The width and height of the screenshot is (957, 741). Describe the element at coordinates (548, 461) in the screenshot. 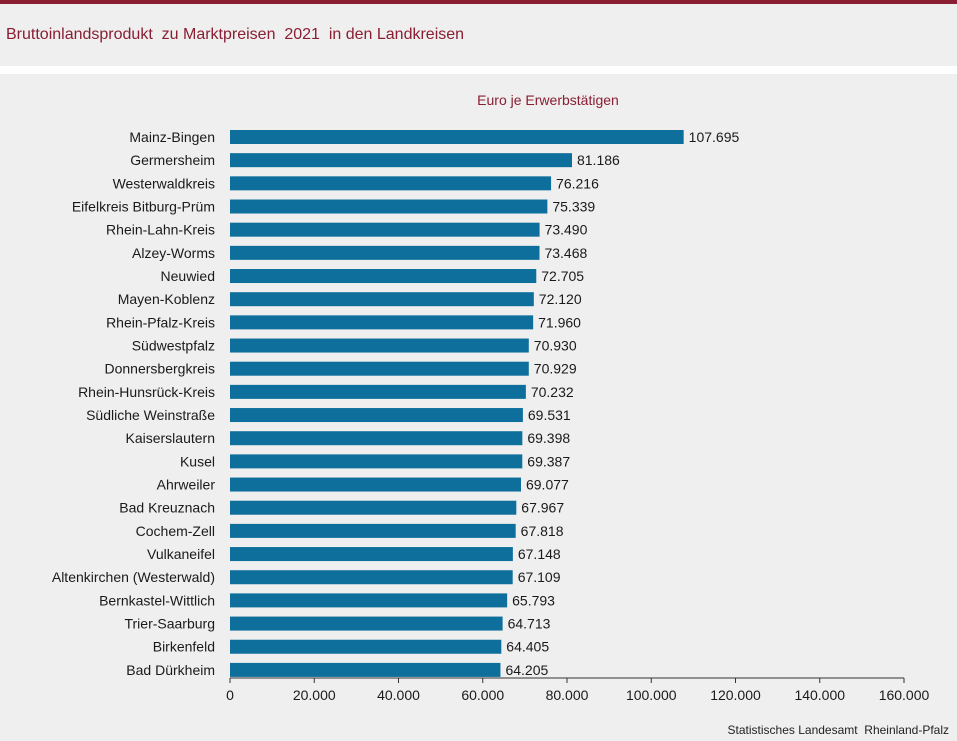

I see `value-label: 69.387` at that location.